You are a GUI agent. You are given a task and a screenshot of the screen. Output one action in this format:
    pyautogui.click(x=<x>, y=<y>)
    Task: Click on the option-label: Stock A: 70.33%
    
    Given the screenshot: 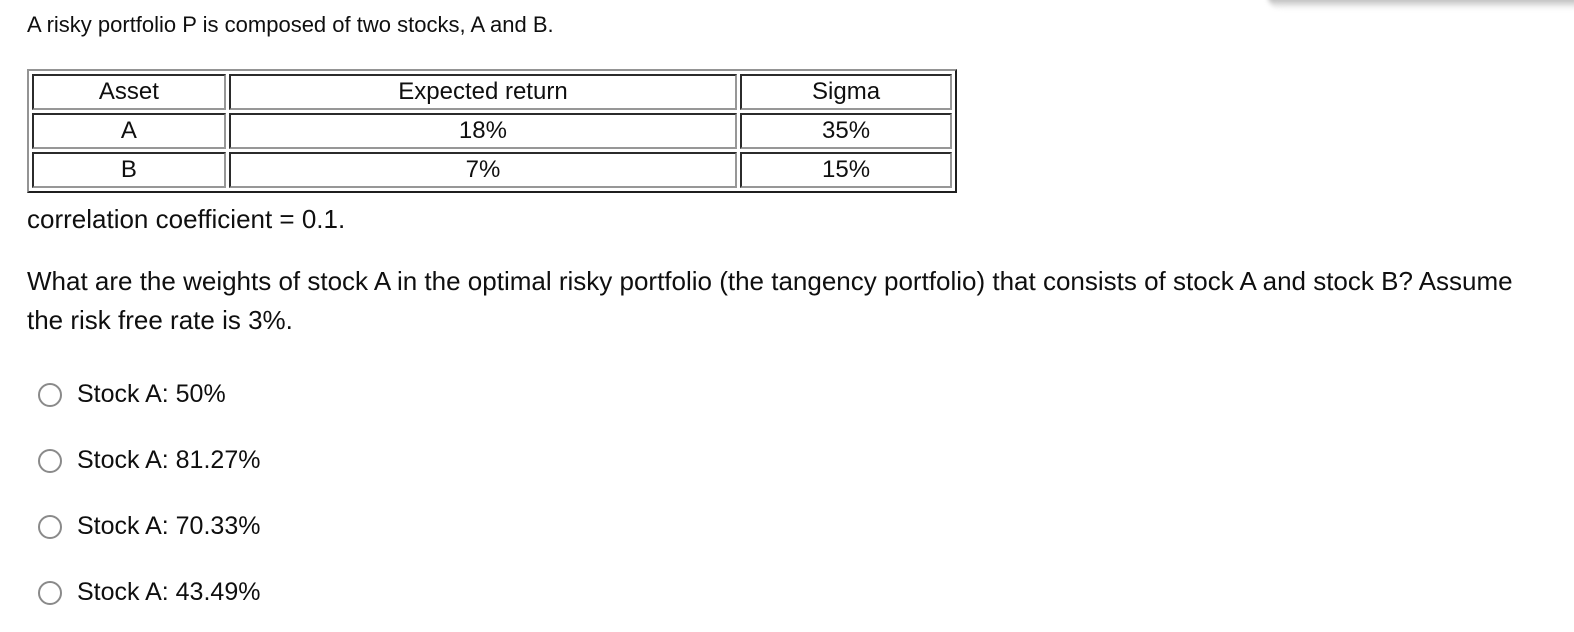 What is the action you would take?
    pyautogui.click(x=169, y=526)
    